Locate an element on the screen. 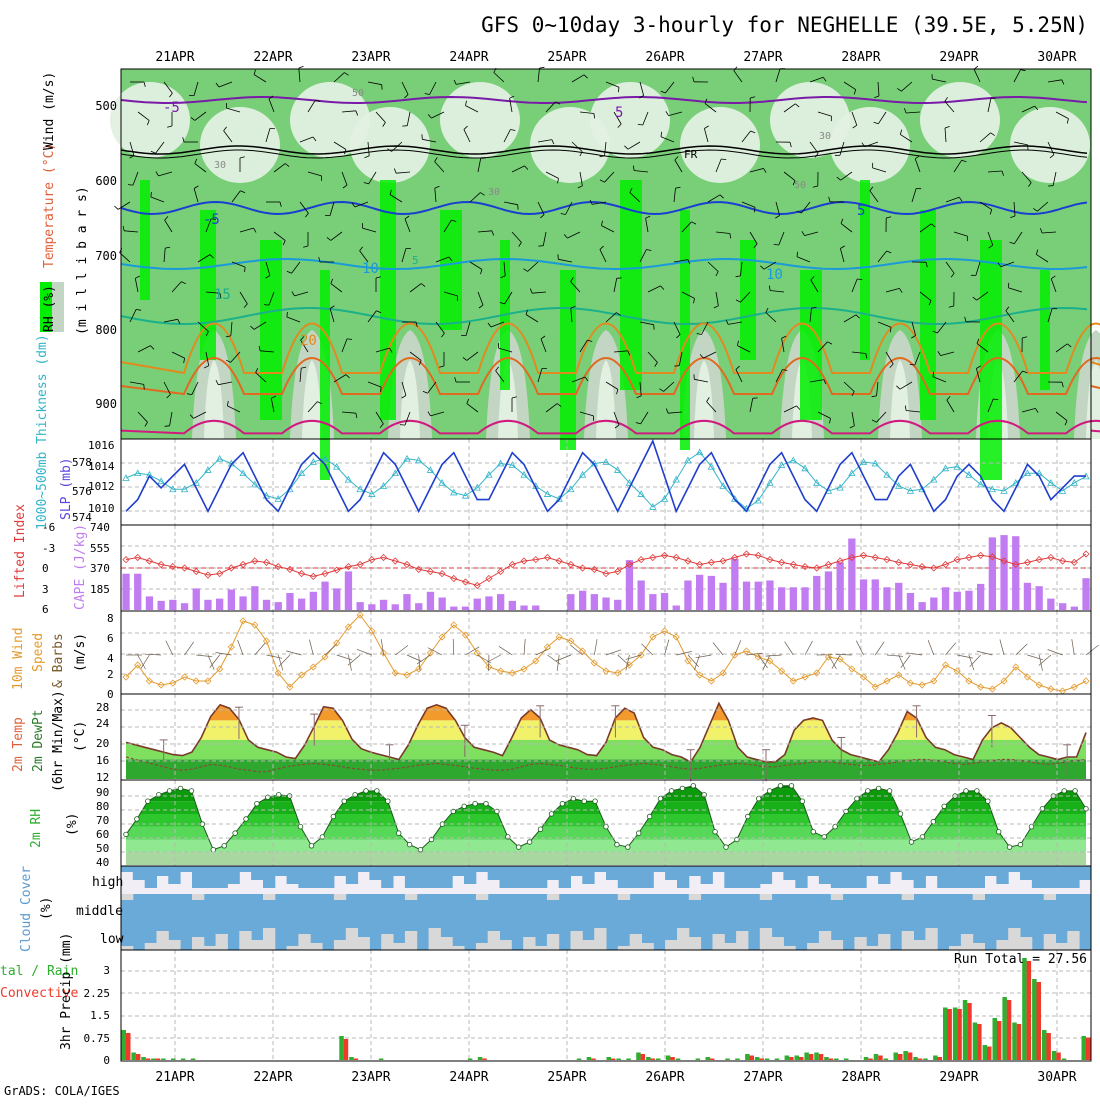 The width and height of the screenshot is (1100, 1104). wind-tick: 8 is located at coordinates (110, 618).